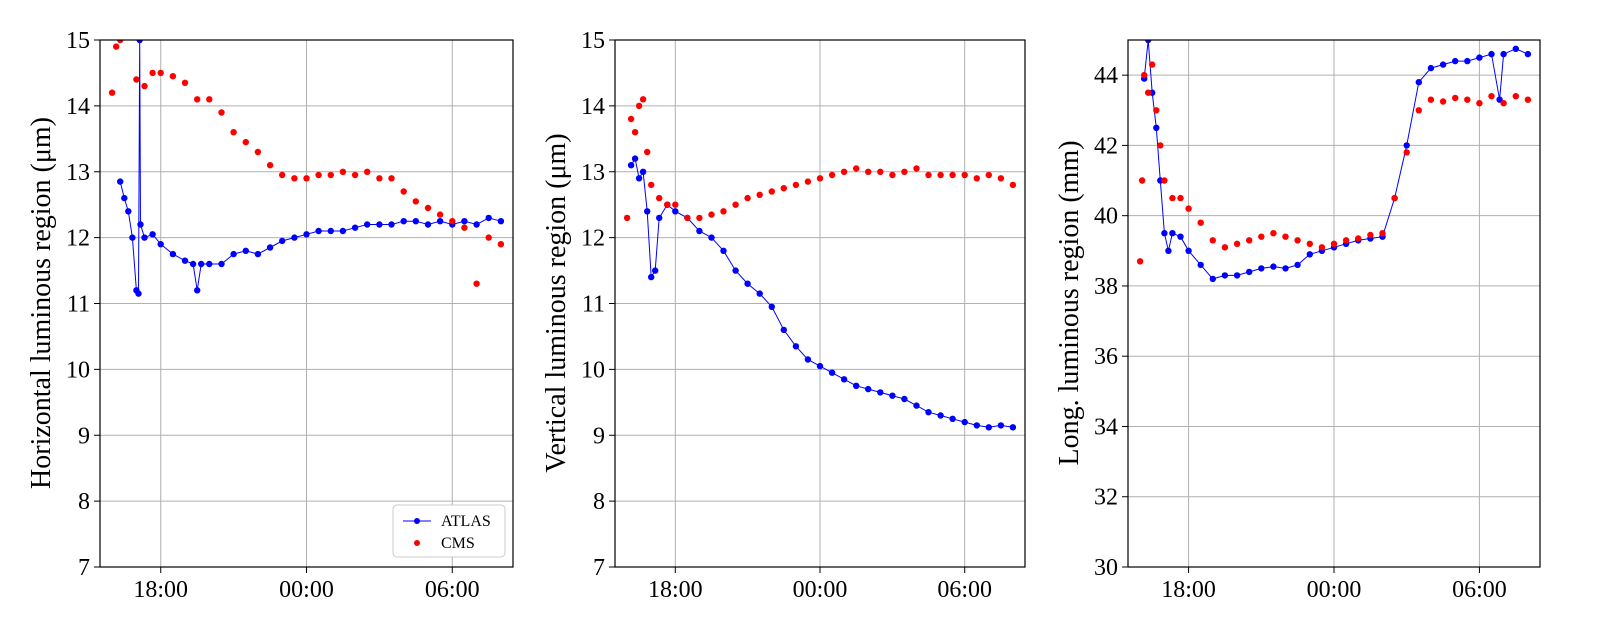 This screenshot has height=640, width=1600. I want to click on y-tick-label: 12, so click(78, 239).